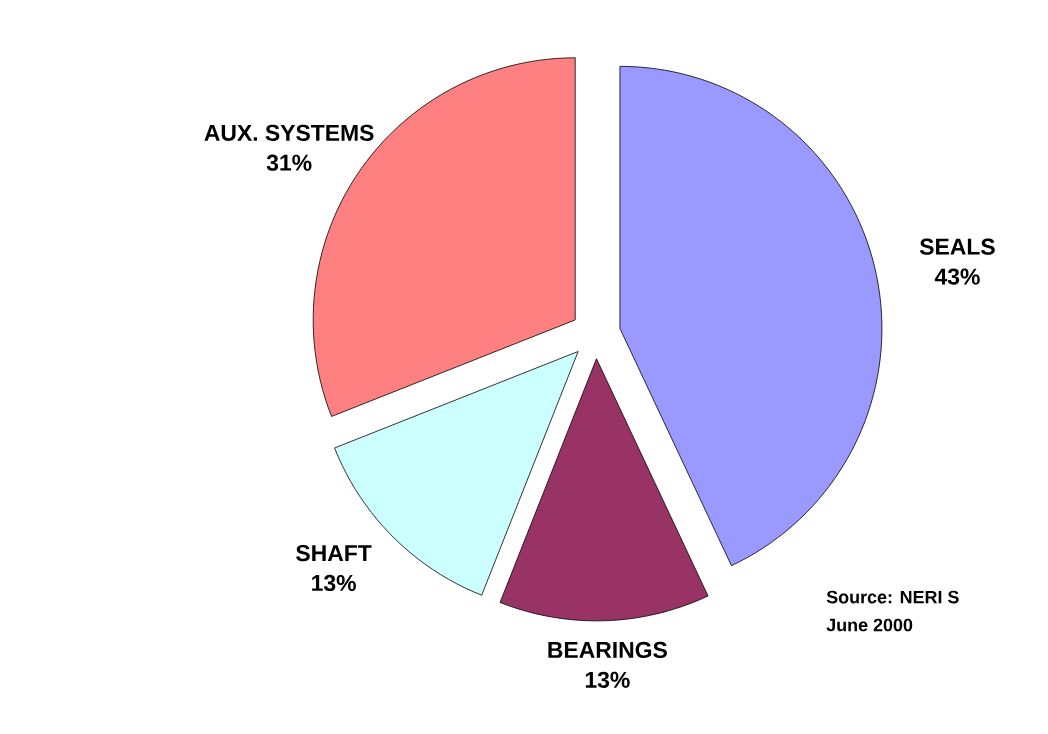 The width and height of the screenshot is (1048, 734). What do you see at coordinates (957, 246) in the screenshot?
I see `slice-label: SEALS` at bounding box center [957, 246].